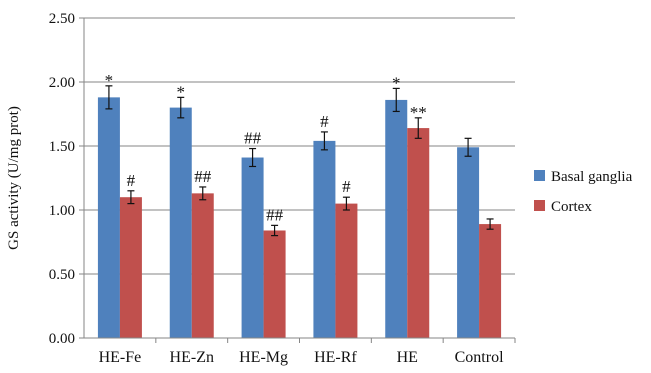 The image size is (651, 373). What do you see at coordinates (335, 357) in the screenshot?
I see `x-category-label: HE-Rf` at bounding box center [335, 357].